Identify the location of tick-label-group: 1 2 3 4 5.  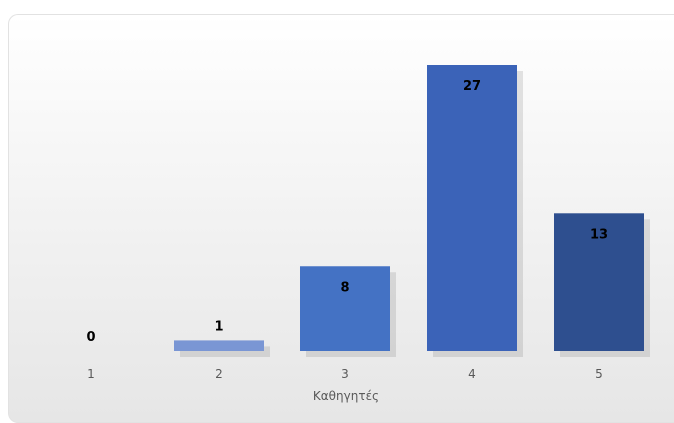
(345, 374).